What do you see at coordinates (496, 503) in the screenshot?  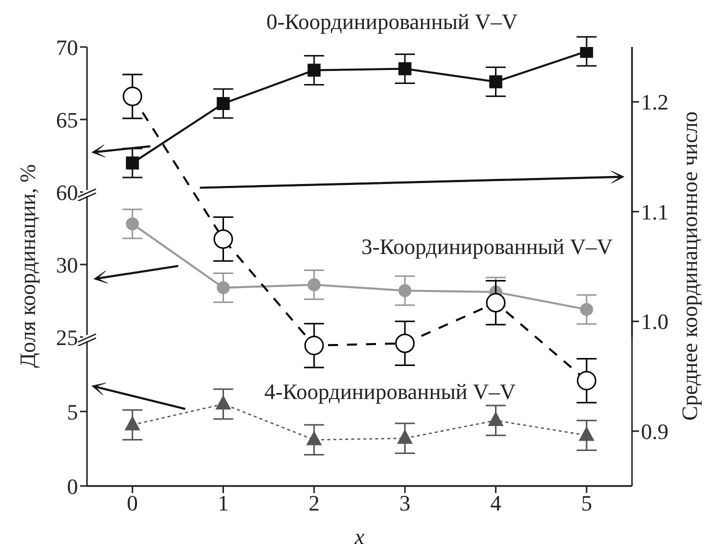 I see `x-tick-label: 4` at bounding box center [496, 503].